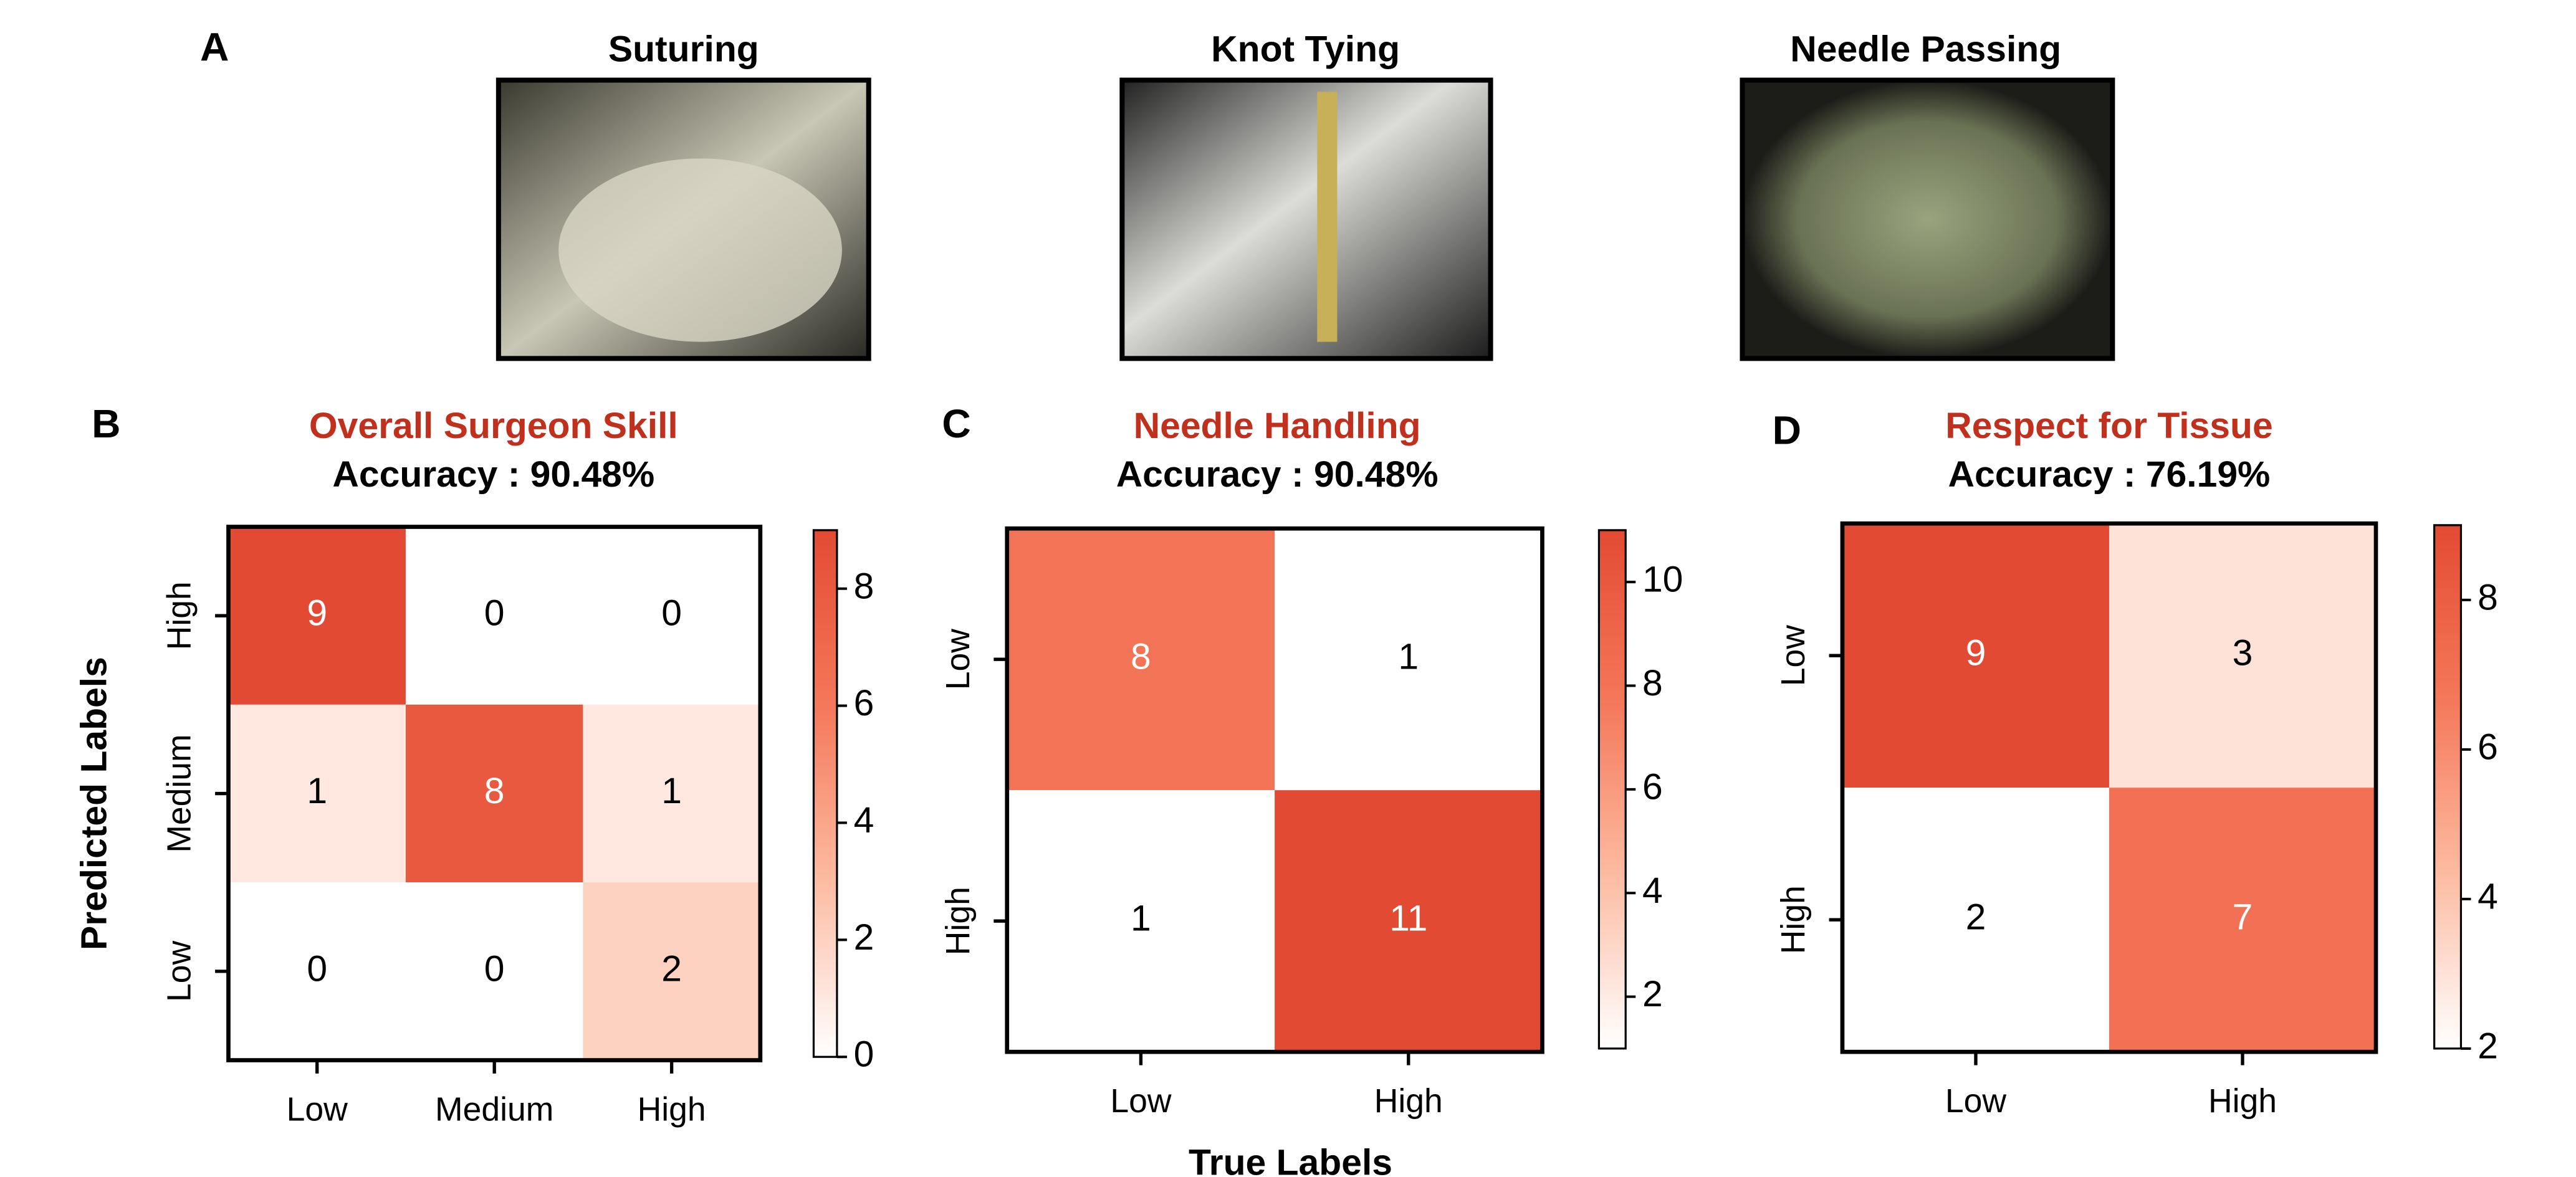  I want to click on video-title: Suturing, so click(684, 49).